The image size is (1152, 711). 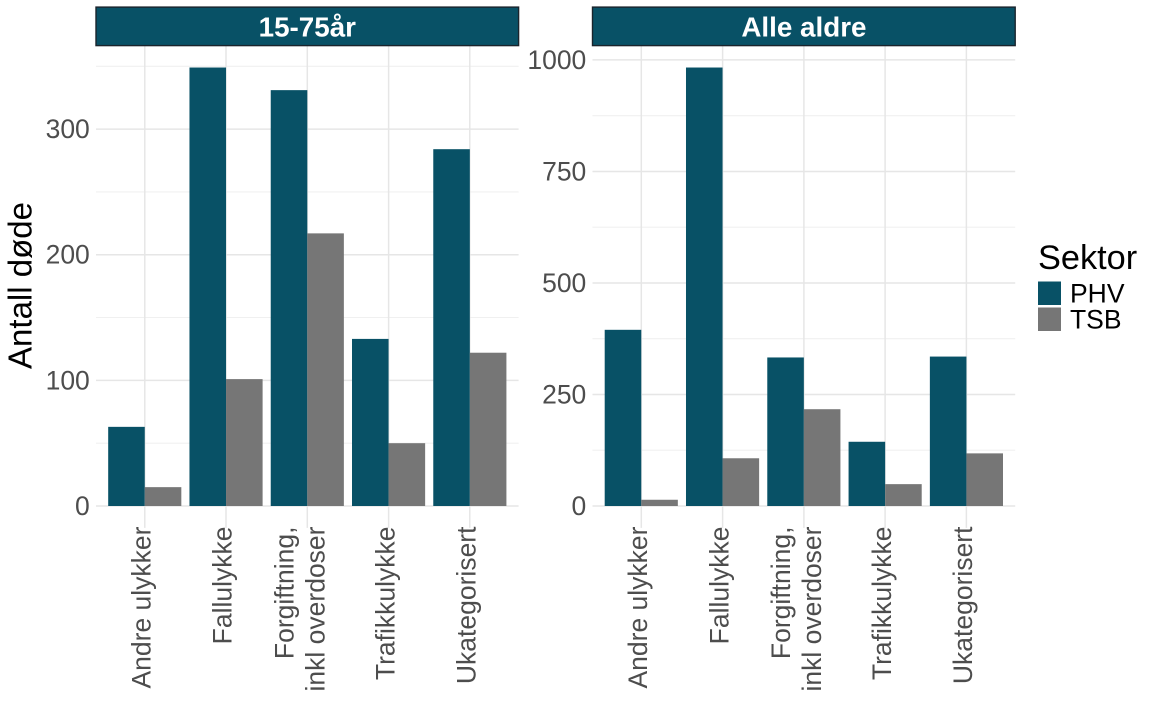 I want to click on svg-text: Alle aldre, so click(x=803, y=27).